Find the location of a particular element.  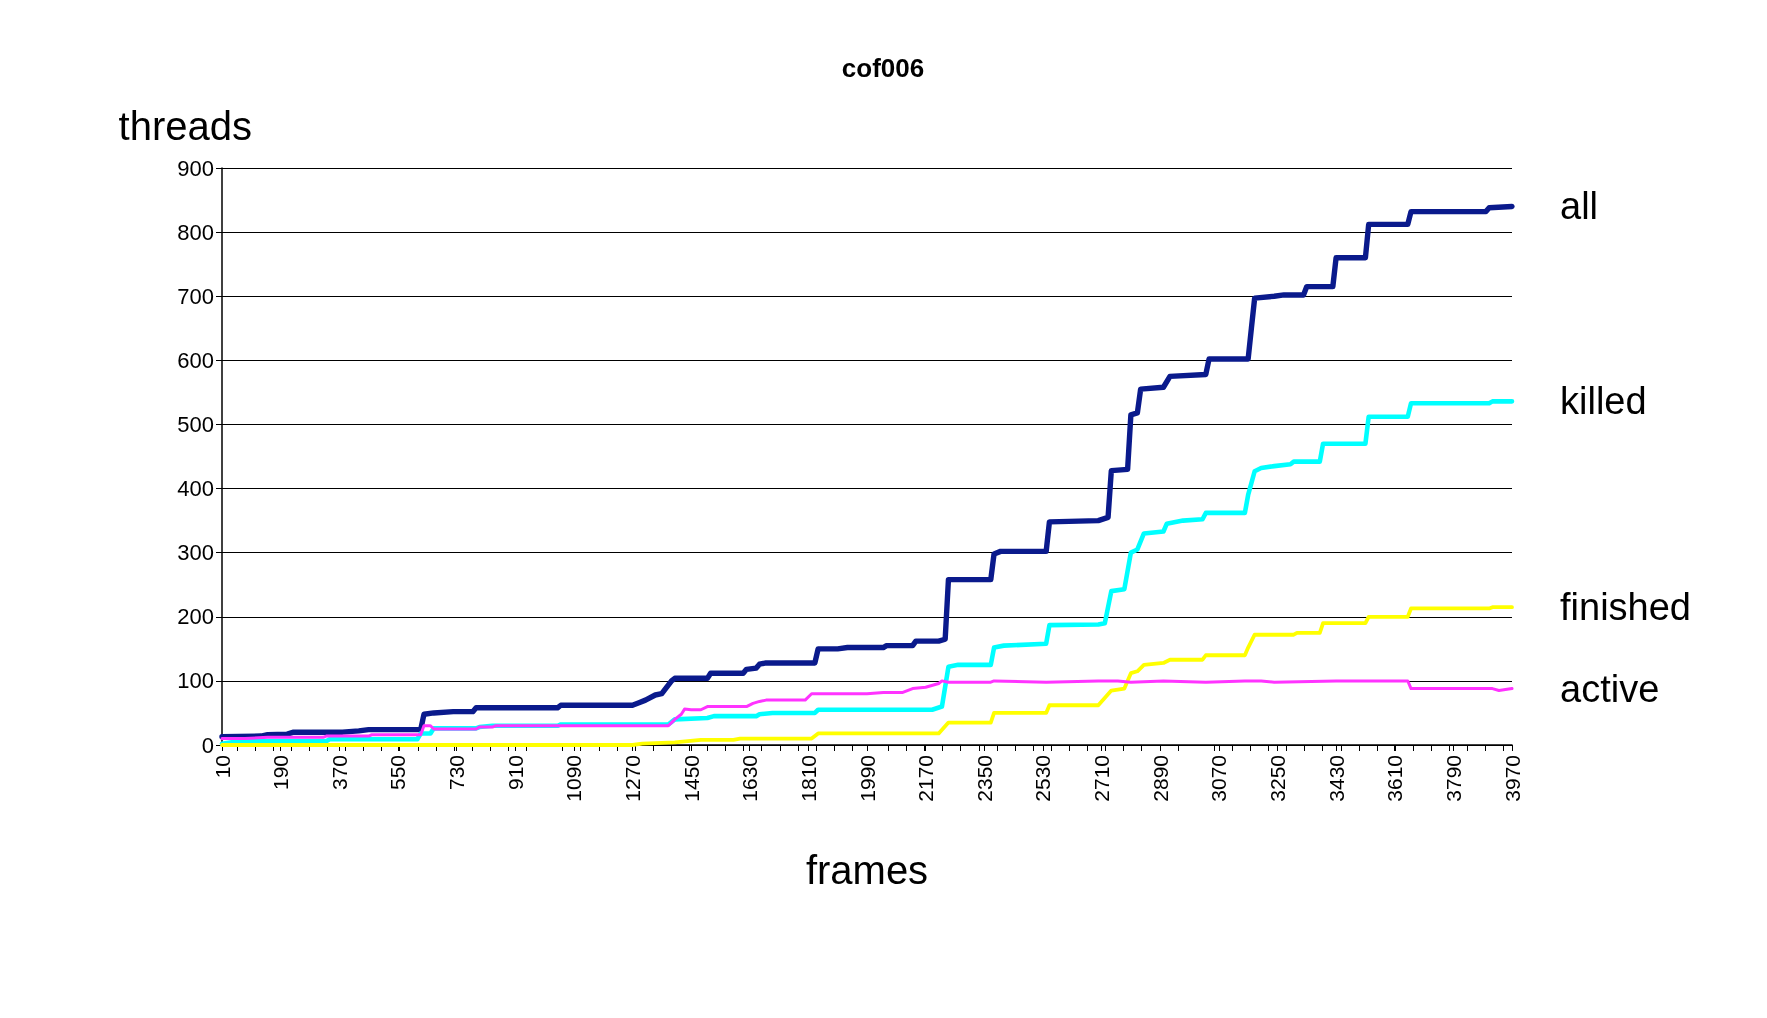

series-label: finished is located at coordinates (1625, 607).